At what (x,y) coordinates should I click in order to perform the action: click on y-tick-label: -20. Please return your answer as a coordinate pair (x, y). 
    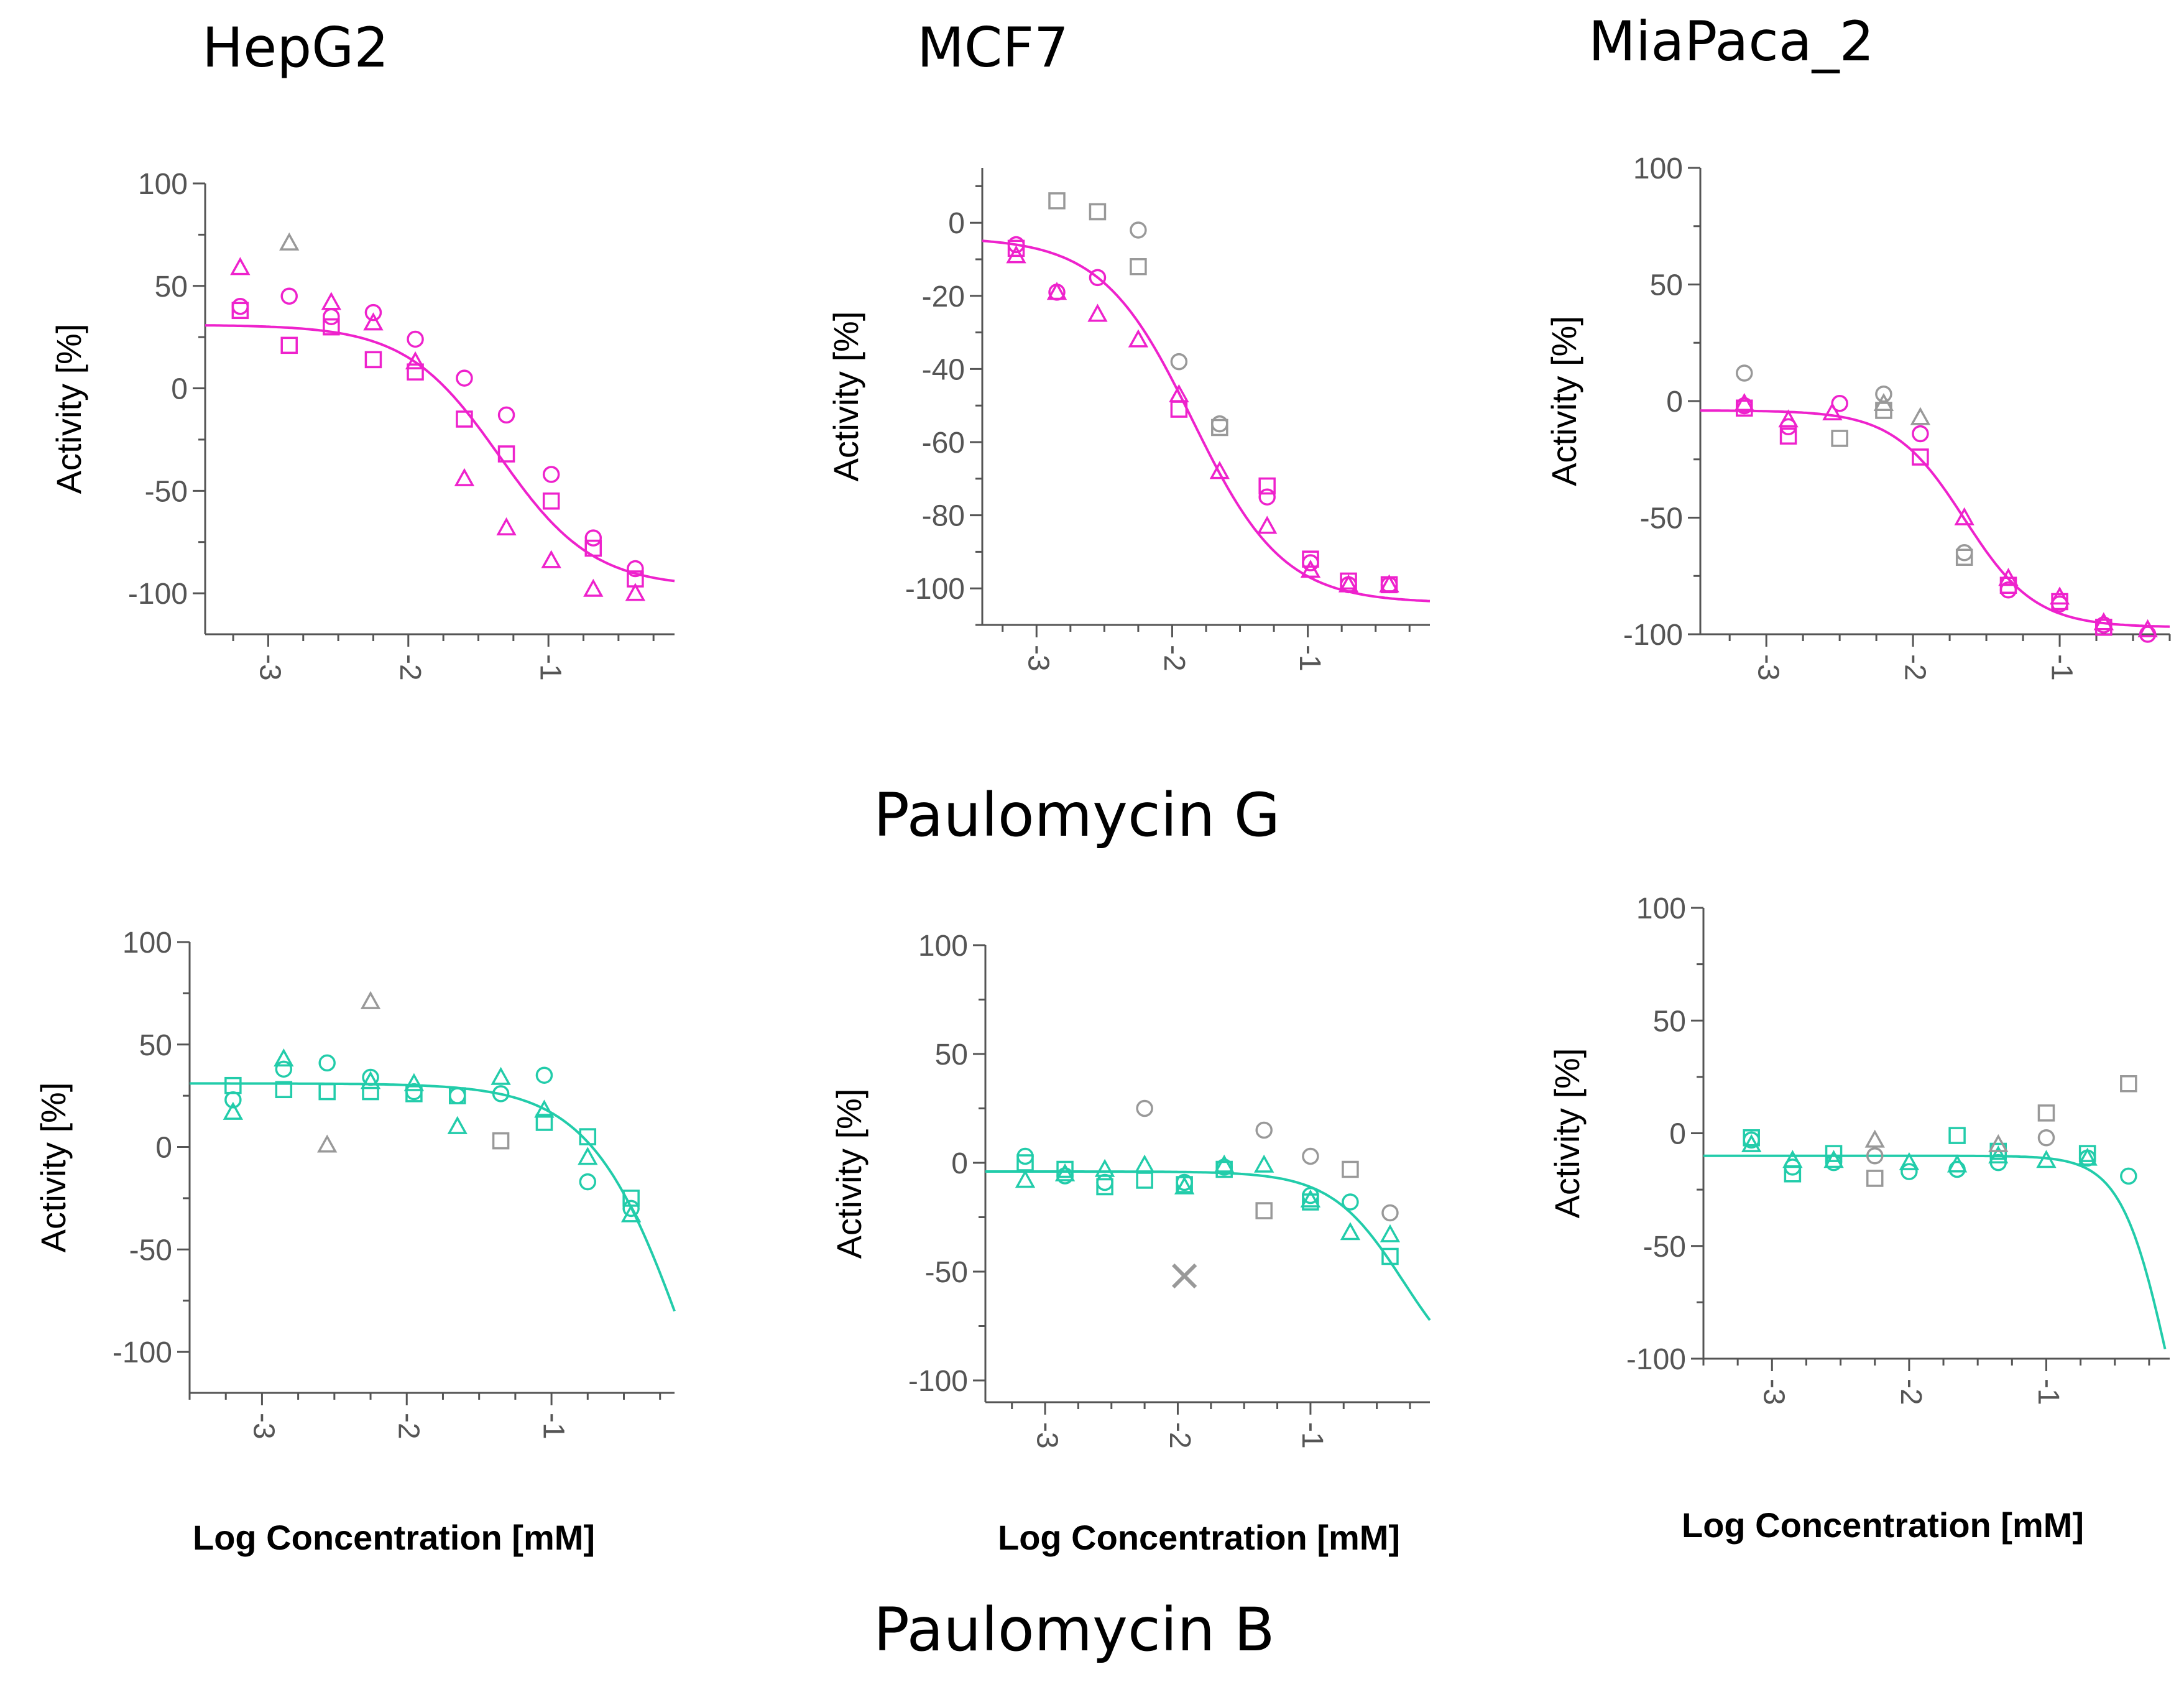
    Looking at the image, I should click on (943, 296).